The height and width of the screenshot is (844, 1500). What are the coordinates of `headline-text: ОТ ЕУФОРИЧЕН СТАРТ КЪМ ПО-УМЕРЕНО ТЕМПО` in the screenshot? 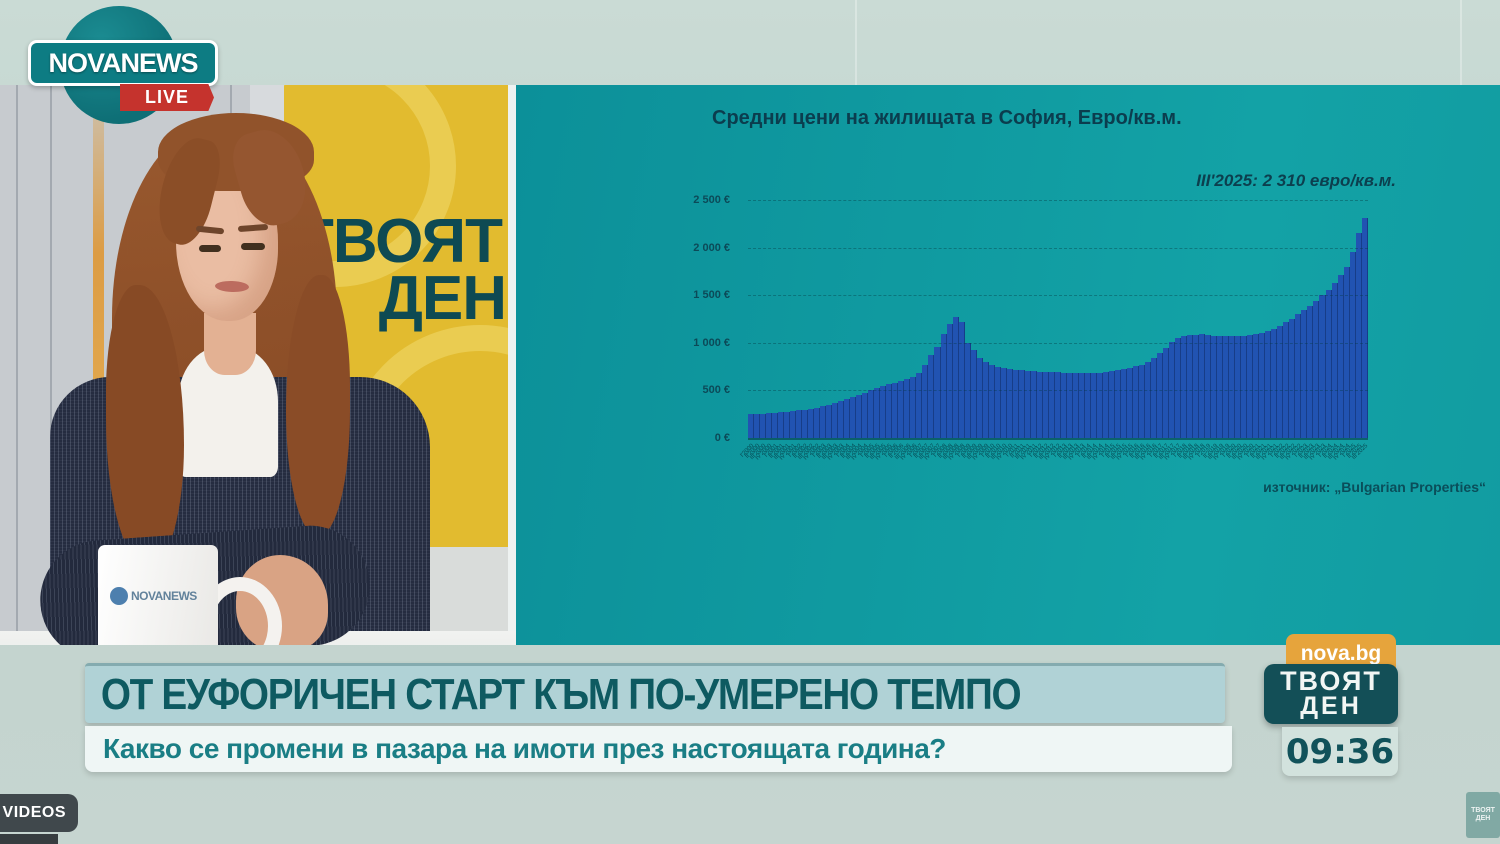 It's located at (561, 694).